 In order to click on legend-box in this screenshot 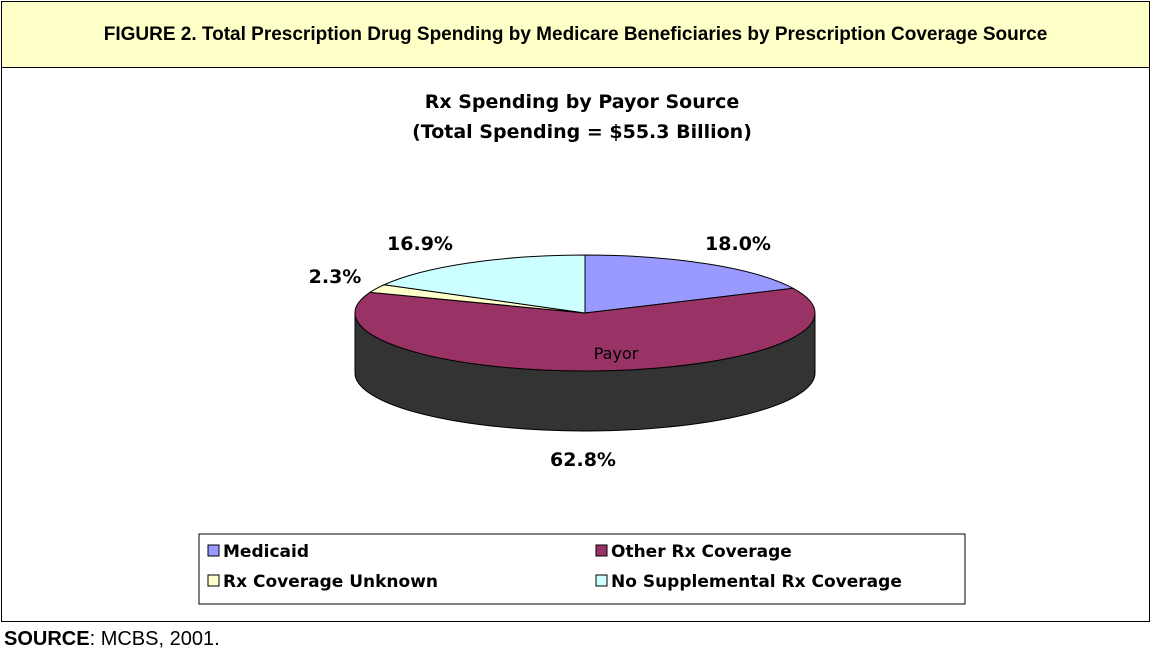, I will do `click(582, 569)`.